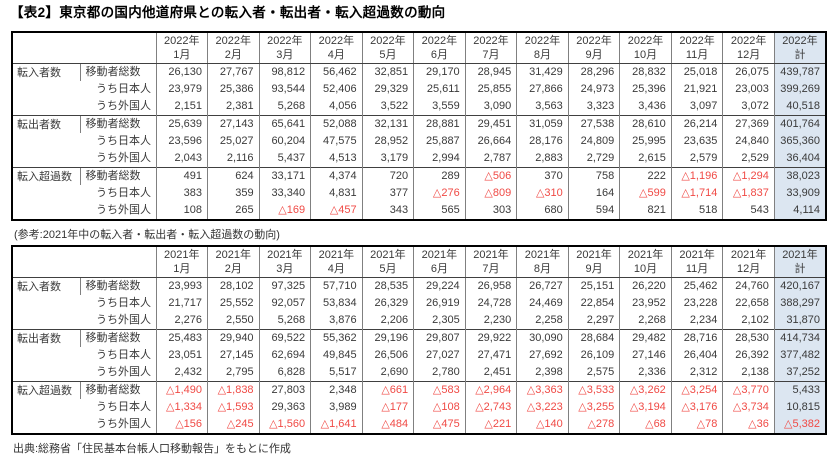 Image resolution: width=836 pixels, height=456 pixels. Describe the element at coordinates (336, 407) in the screenshot. I see `value-cell: 3,989` at that location.